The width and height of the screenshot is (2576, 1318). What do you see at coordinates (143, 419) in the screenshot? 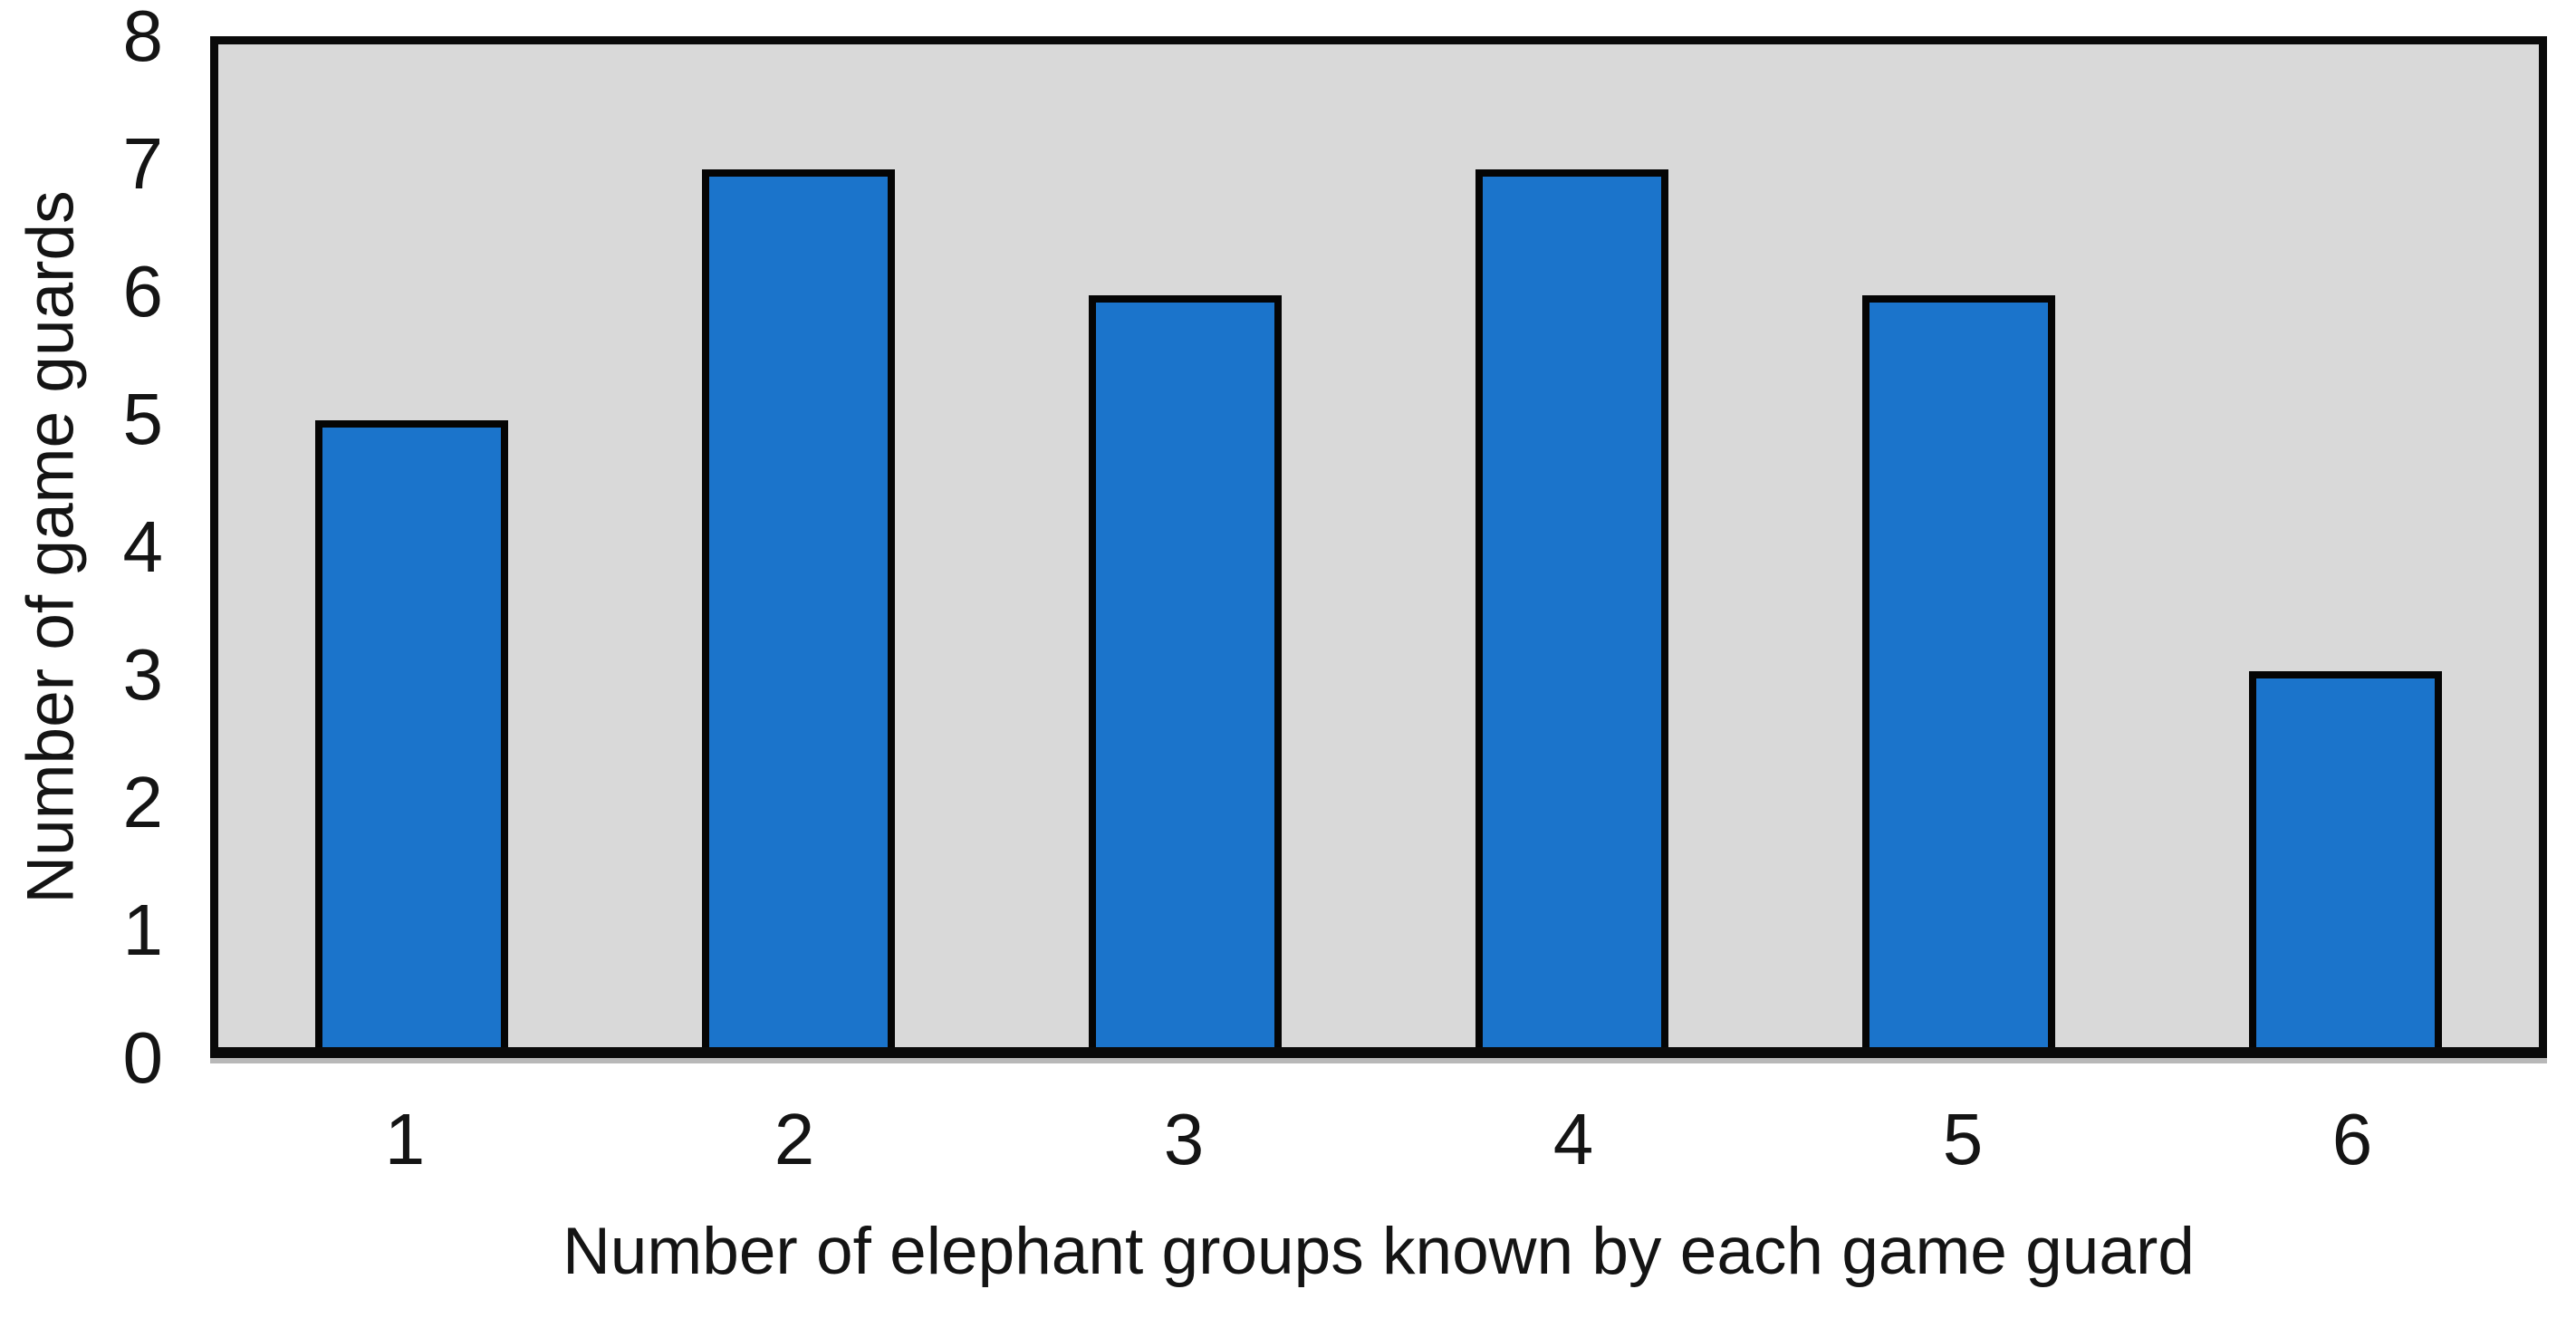
I see `y-tick-label-5: 5` at bounding box center [143, 419].